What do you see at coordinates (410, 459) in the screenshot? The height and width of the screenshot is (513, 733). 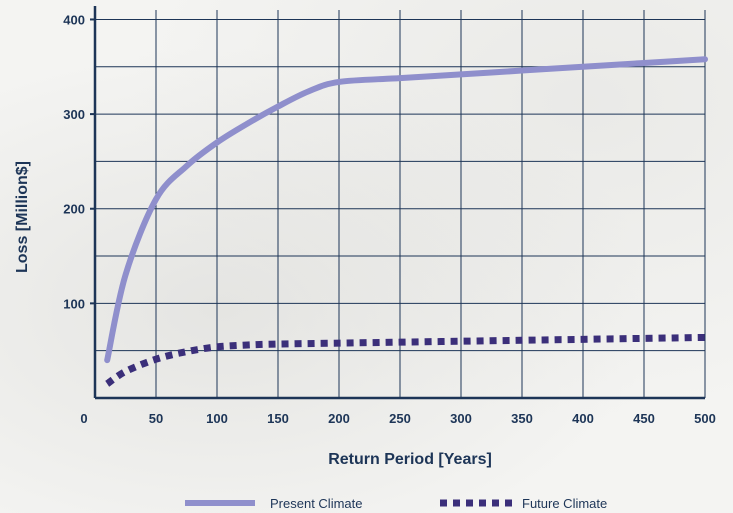 I see `x-axis-title: Return Period [Years]` at bounding box center [410, 459].